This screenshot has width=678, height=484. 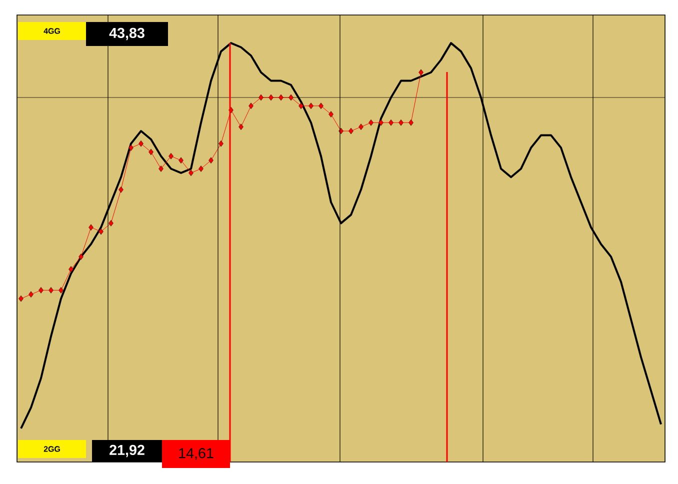 I want to click on annotation: 21,92, so click(x=127, y=451).